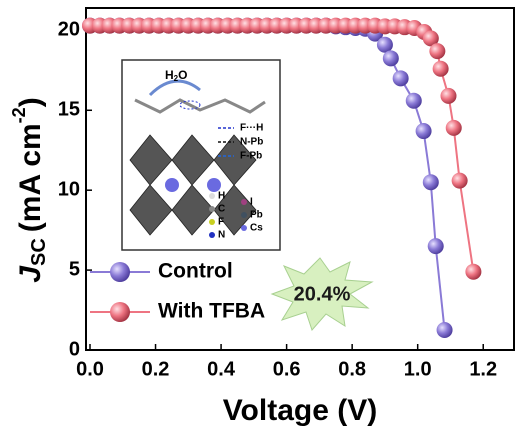 The image size is (520, 437). What do you see at coordinates (190, 105) in the screenshot?
I see `hbond-mark` at bounding box center [190, 105].